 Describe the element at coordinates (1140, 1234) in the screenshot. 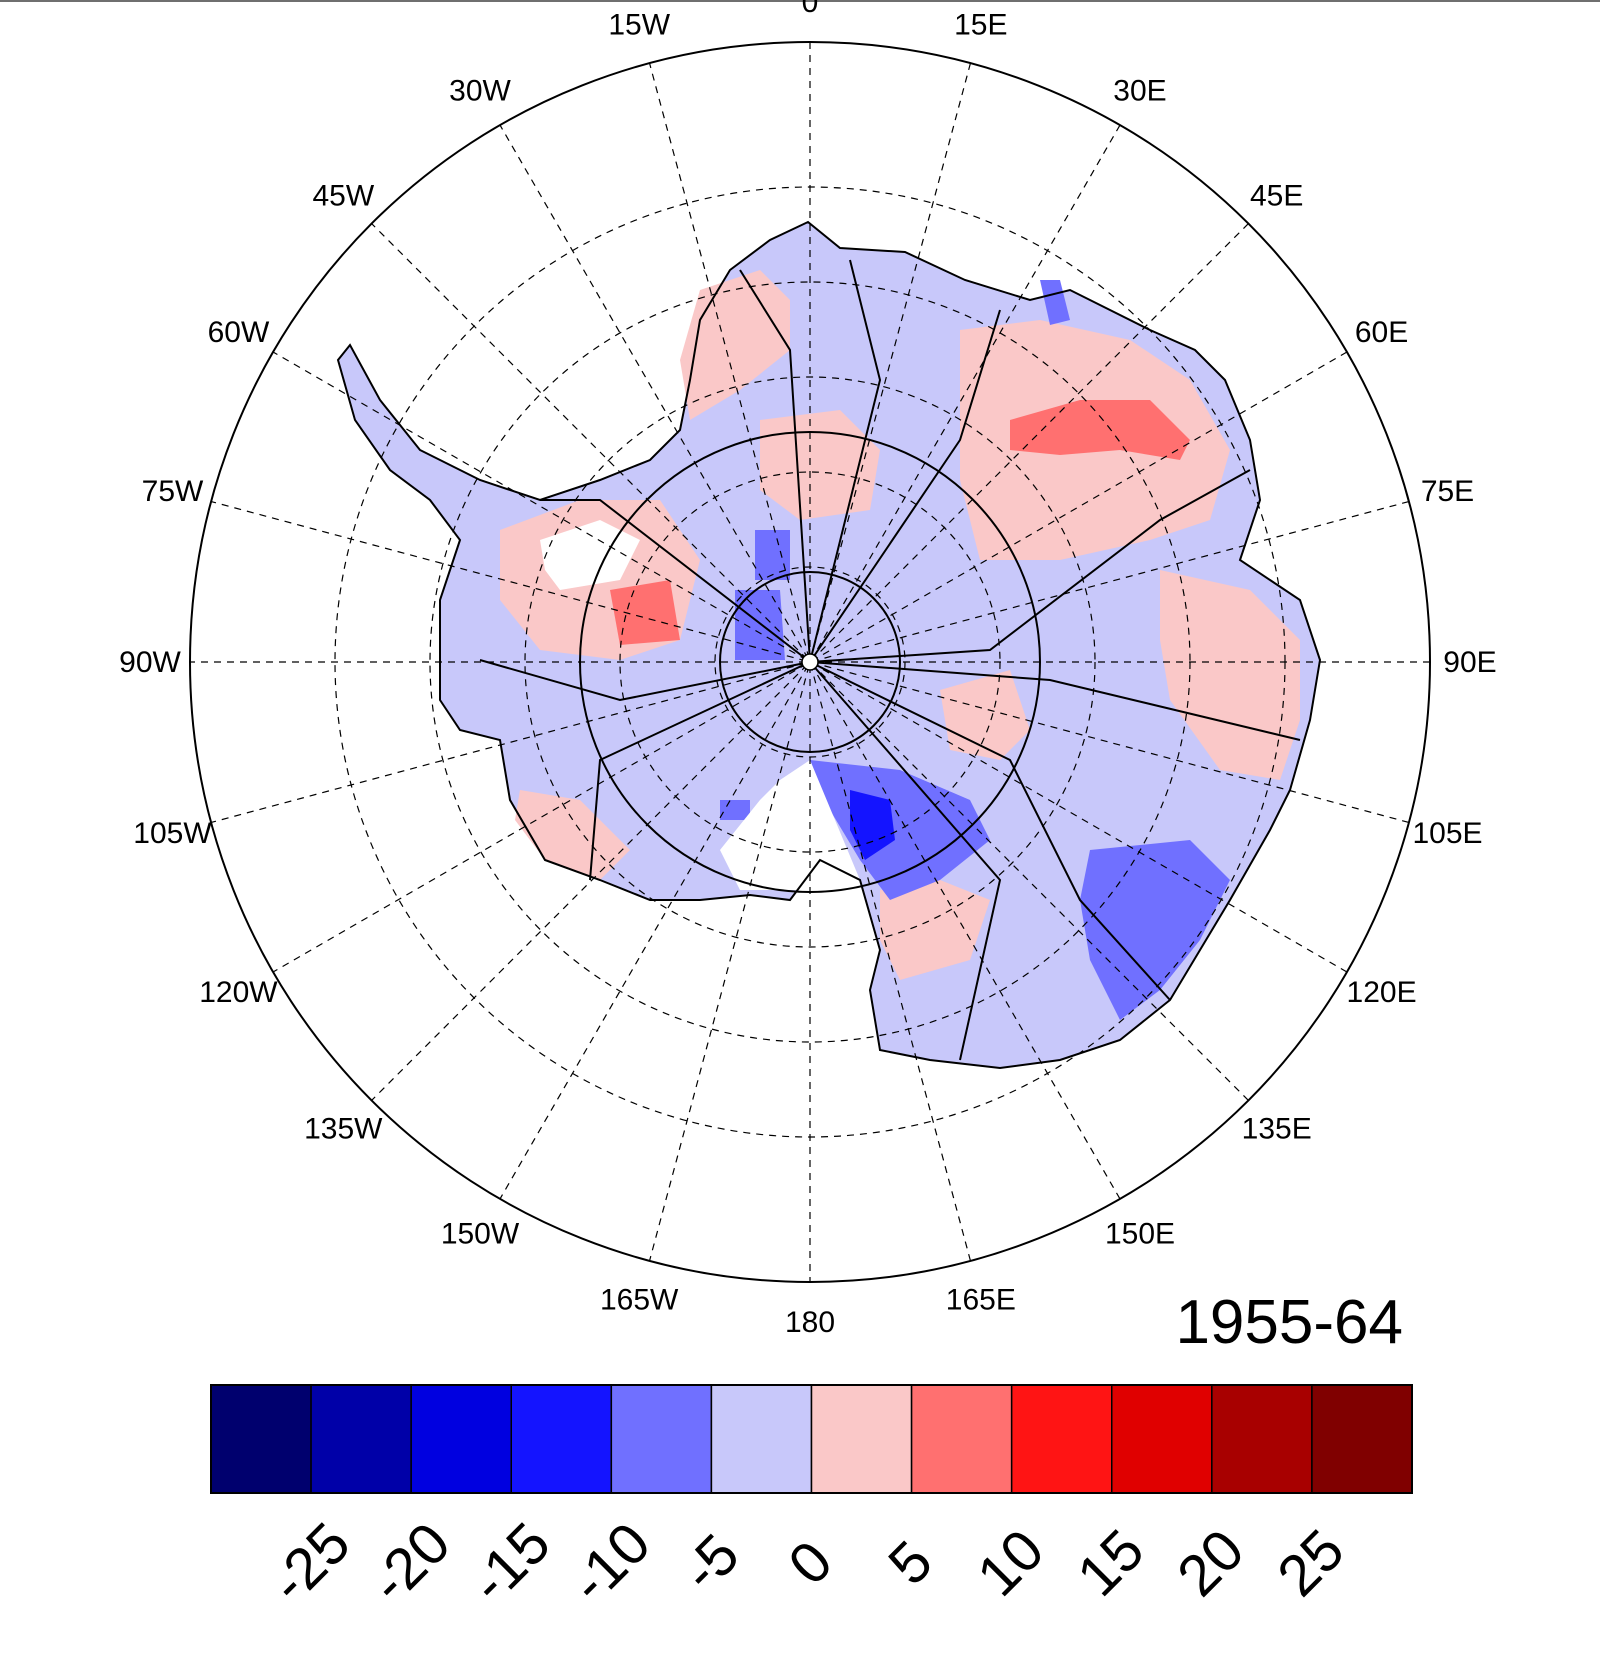

I see `longitude-label: 150E` at that location.